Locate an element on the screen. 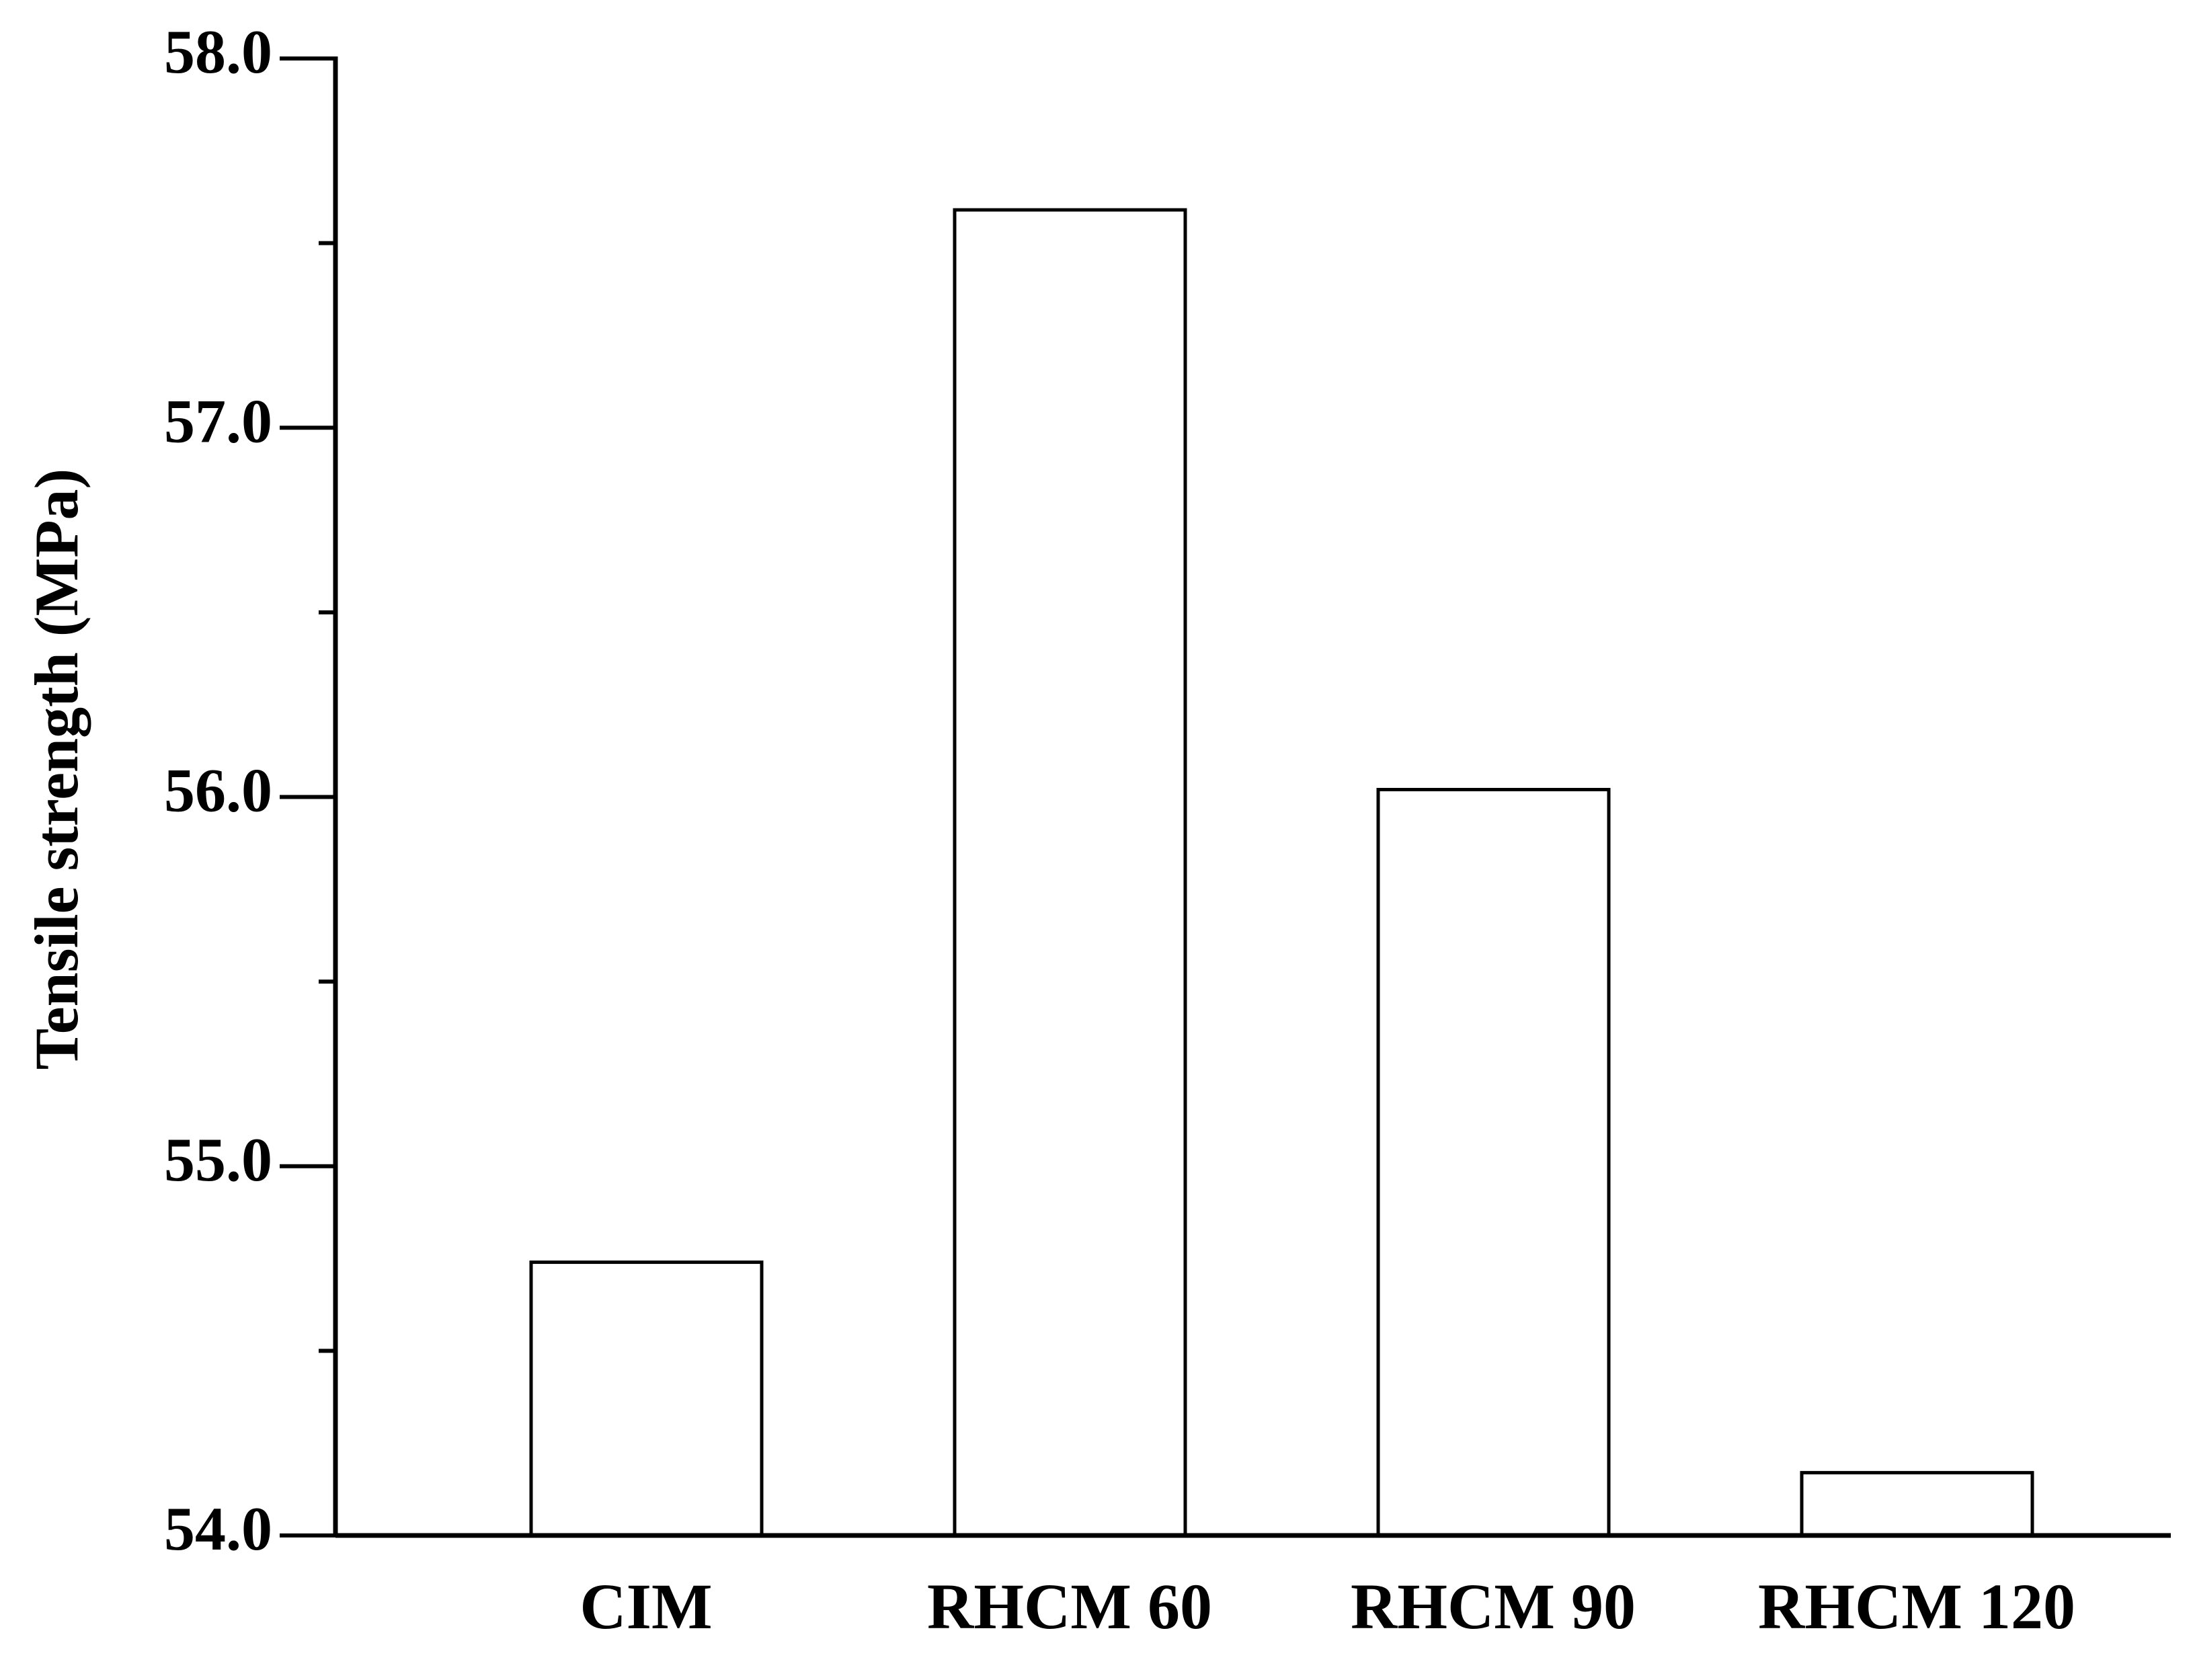 This screenshot has height=1680, width=2193. y-tick-label: 54.0 is located at coordinates (218, 1529).